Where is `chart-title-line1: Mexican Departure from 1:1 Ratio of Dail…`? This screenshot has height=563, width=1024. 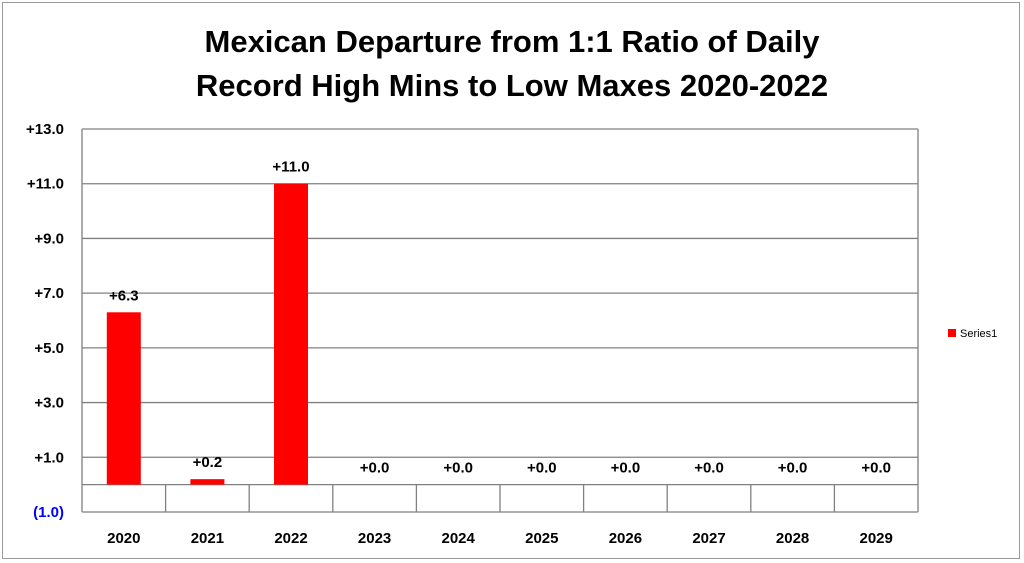 chart-title-line1: Mexican Departure from 1:1 Ratio of Dail… is located at coordinates (512, 41).